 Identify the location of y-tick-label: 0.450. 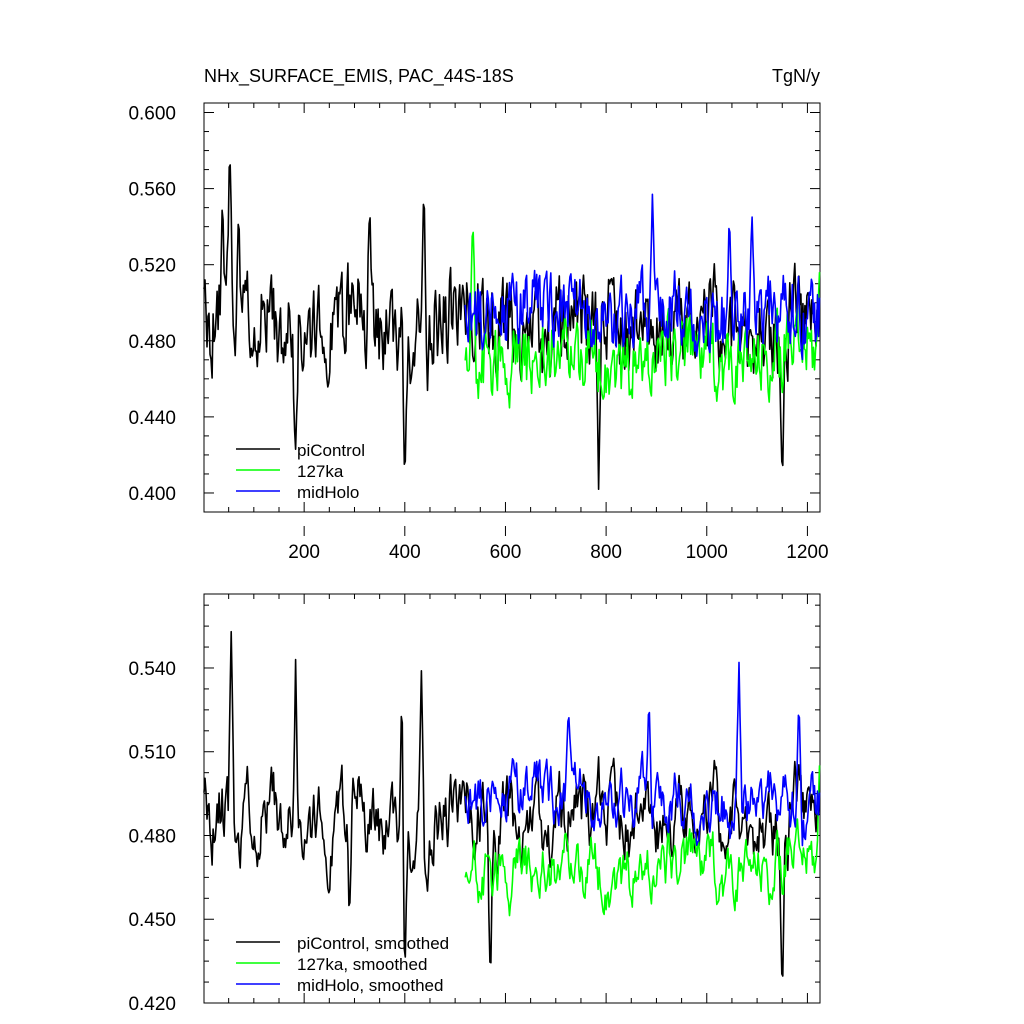
(152, 920).